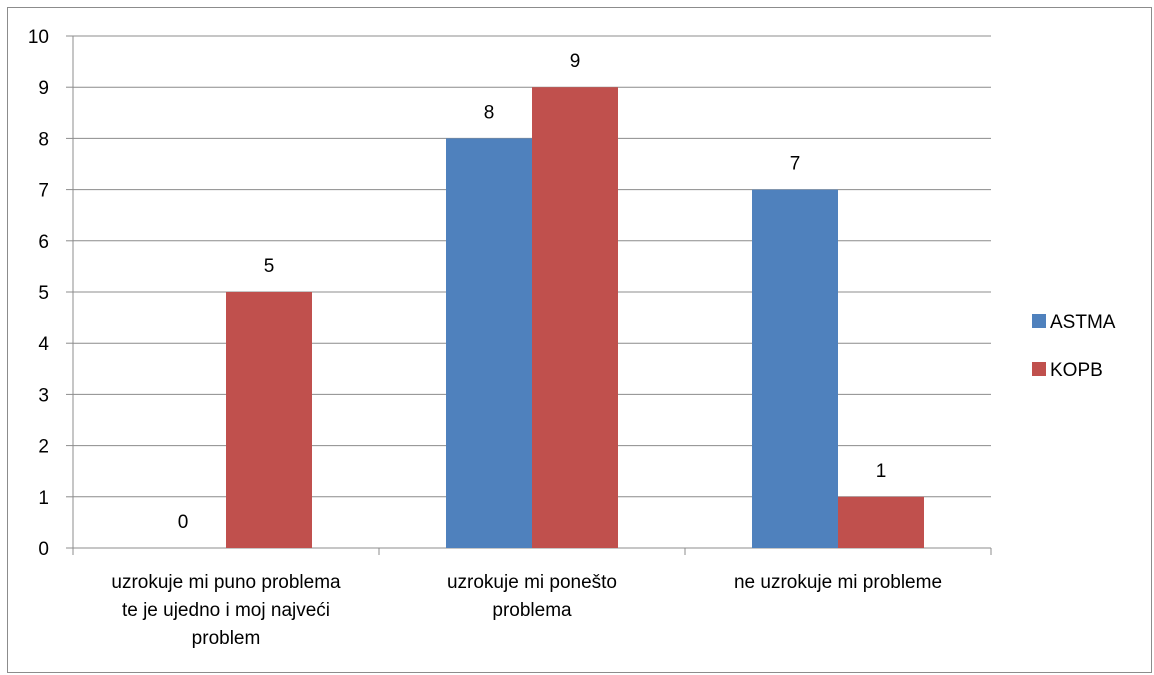  What do you see at coordinates (532, 582) in the screenshot?
I see `x-category-label-line: uzrokuje mi ponešto` at bounding box center [532, 582].